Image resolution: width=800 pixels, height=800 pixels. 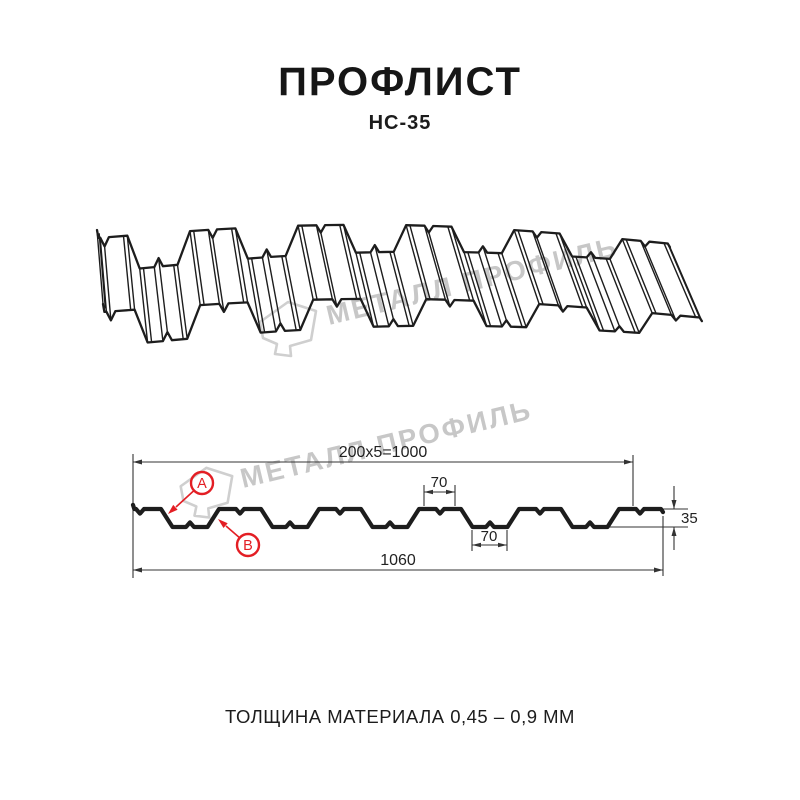 What do you see at coordinates (400, 716) in the screenshot?
I see `material-thickness-caption: ТОЛЩИНА МАТЕРИАЛА 0,45 – 0,9 ММ` at bounding box center [400, 716].